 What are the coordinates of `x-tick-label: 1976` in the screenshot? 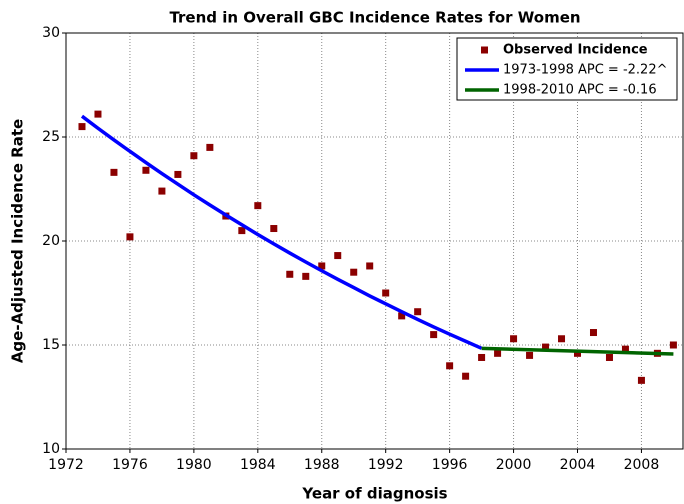 It's located at (130, 465).